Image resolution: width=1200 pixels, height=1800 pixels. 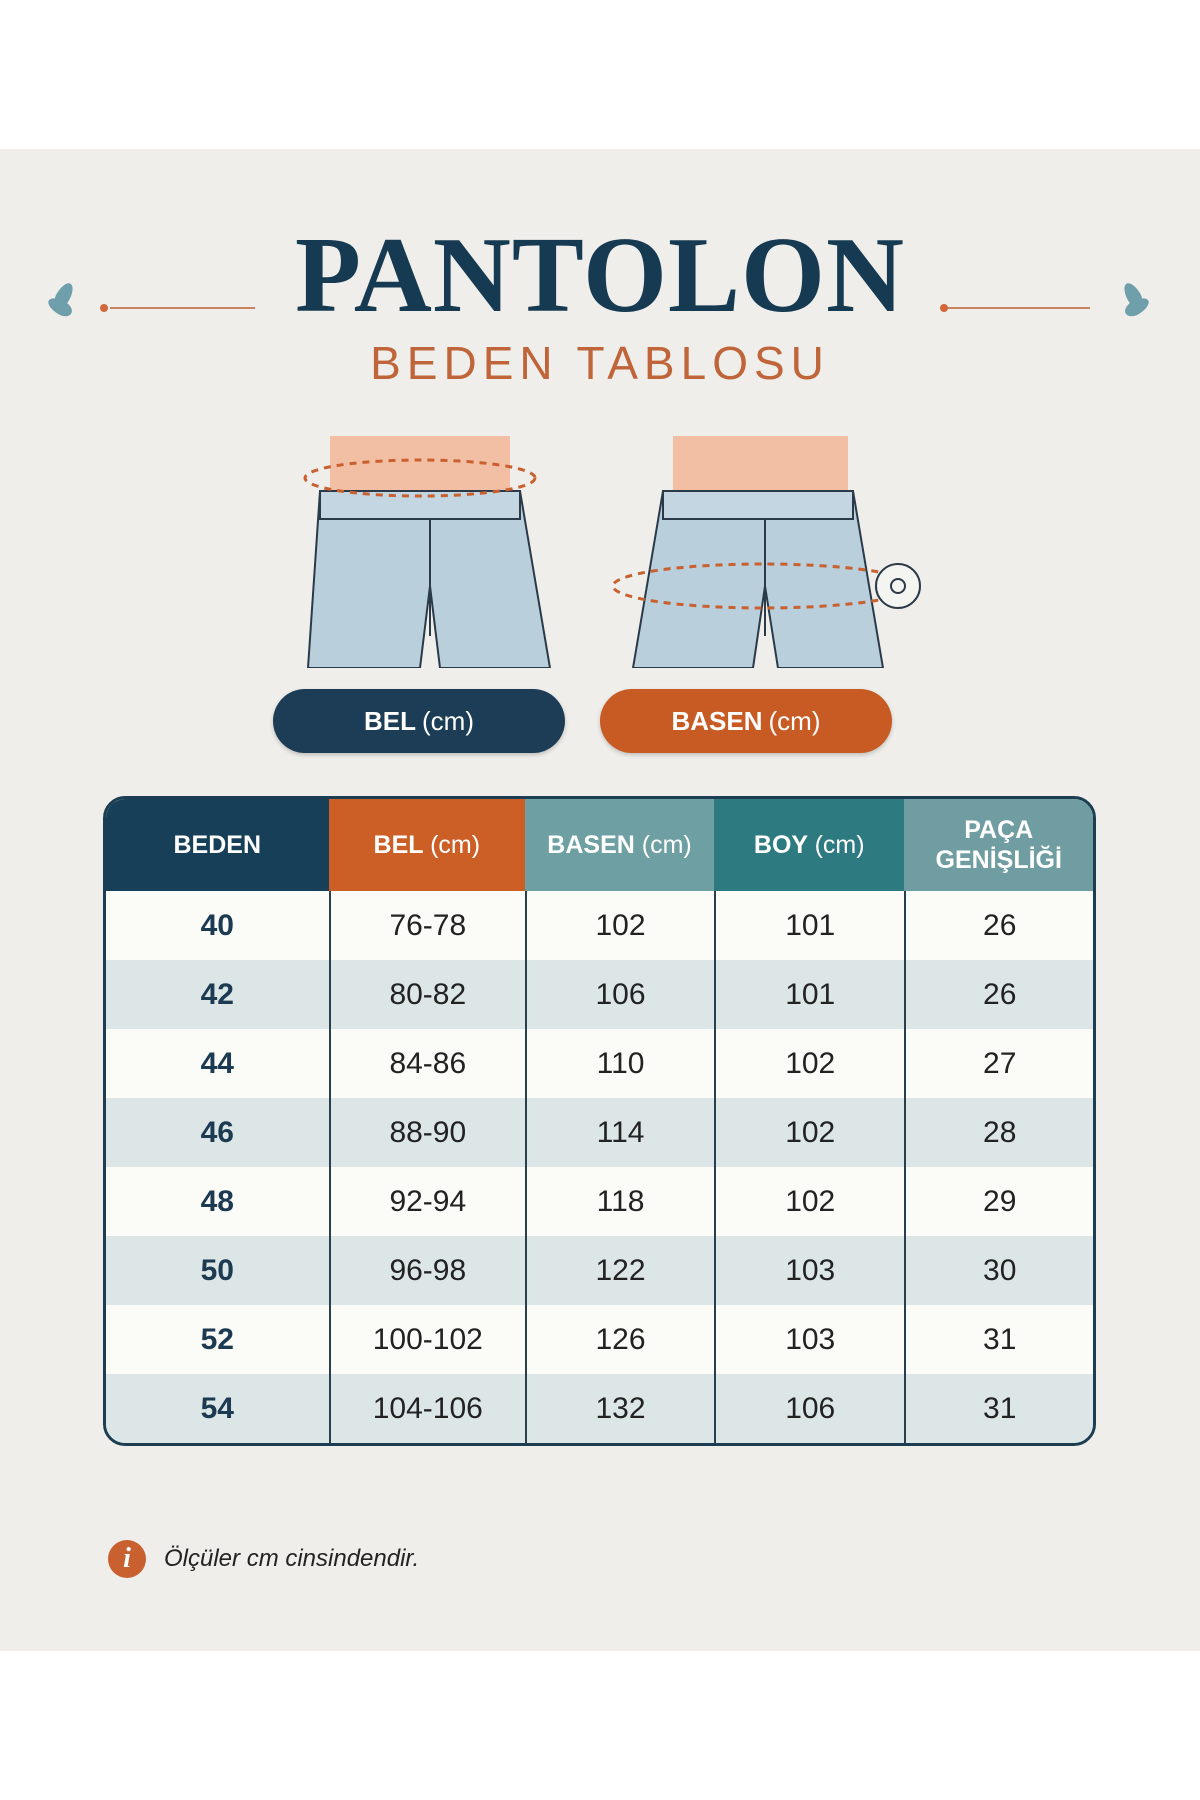 I want to click on table-cell: 42, so click(x=217, y=994).